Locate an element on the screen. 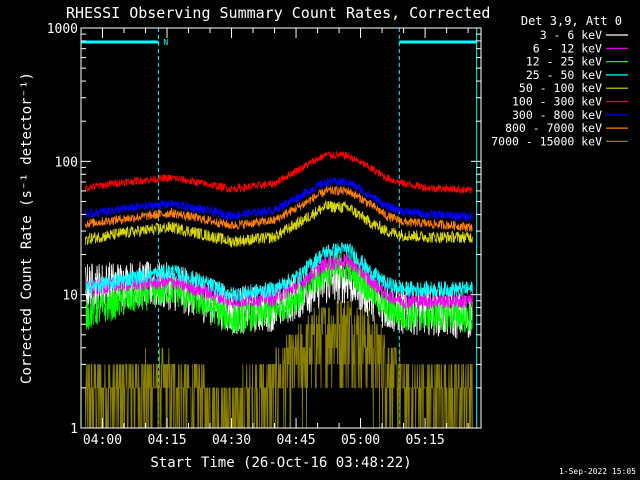 This screenshot has width=640, height=480. legend-label: 300 - 800 keV is located at coordinates (557, 115).